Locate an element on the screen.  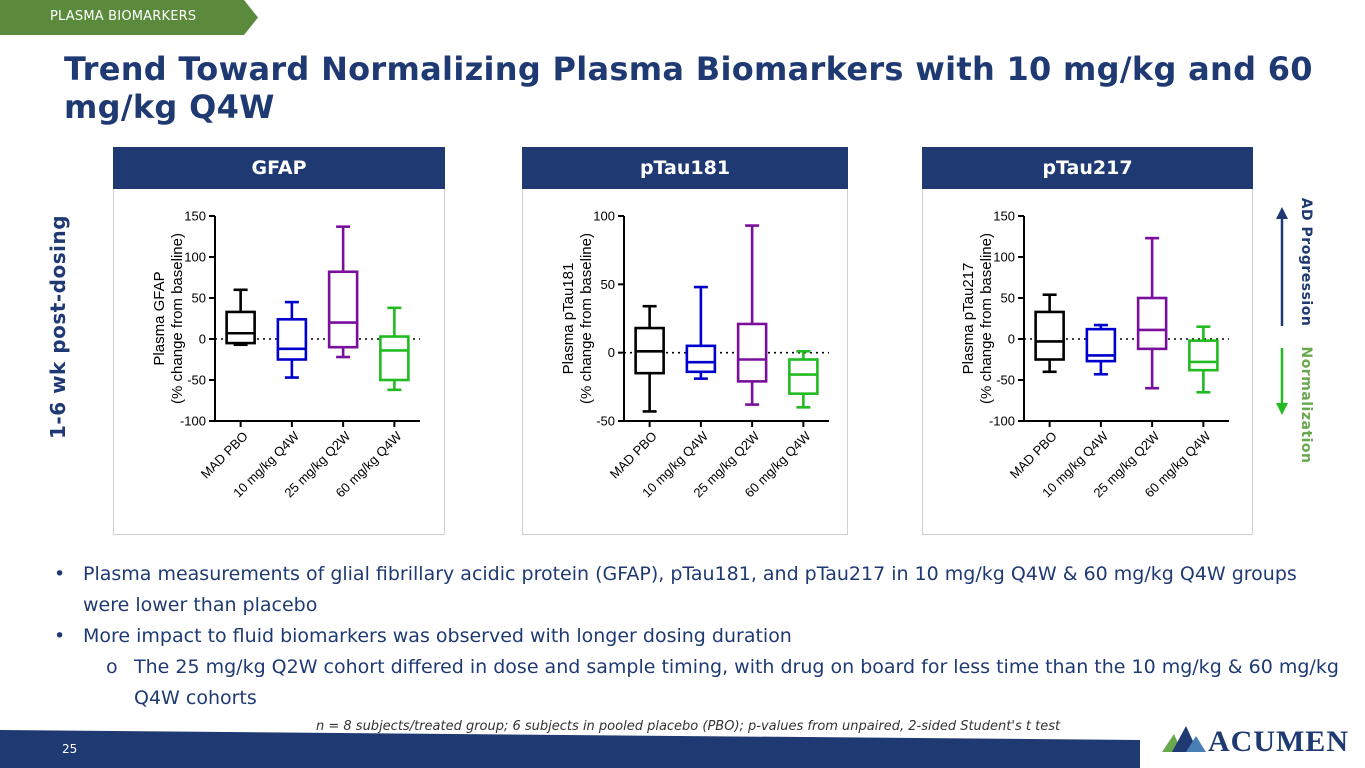
timepoint-label: 1-6 wk post-dosing is located at coordinates (58, 327).